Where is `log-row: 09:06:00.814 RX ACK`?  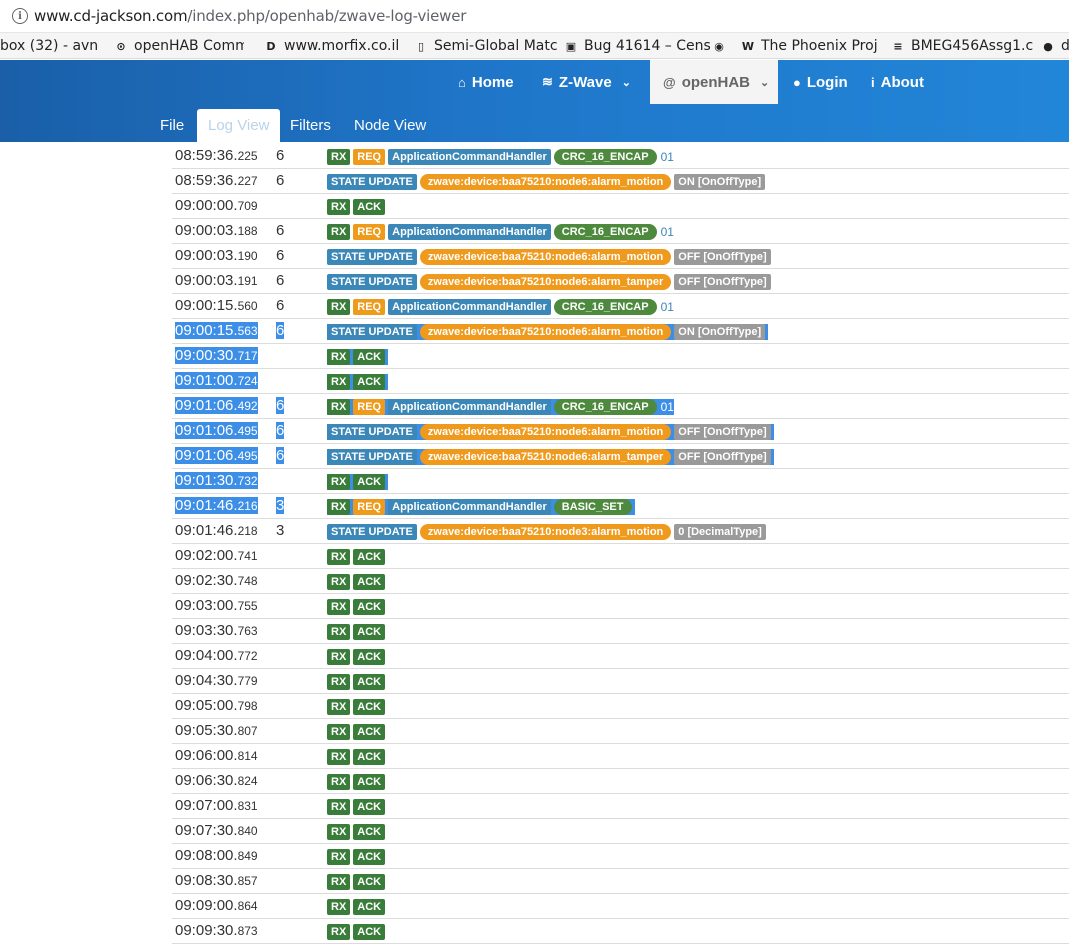
log-row: 09:06:00.814 RX ACK is located at coordinates (620, 756).